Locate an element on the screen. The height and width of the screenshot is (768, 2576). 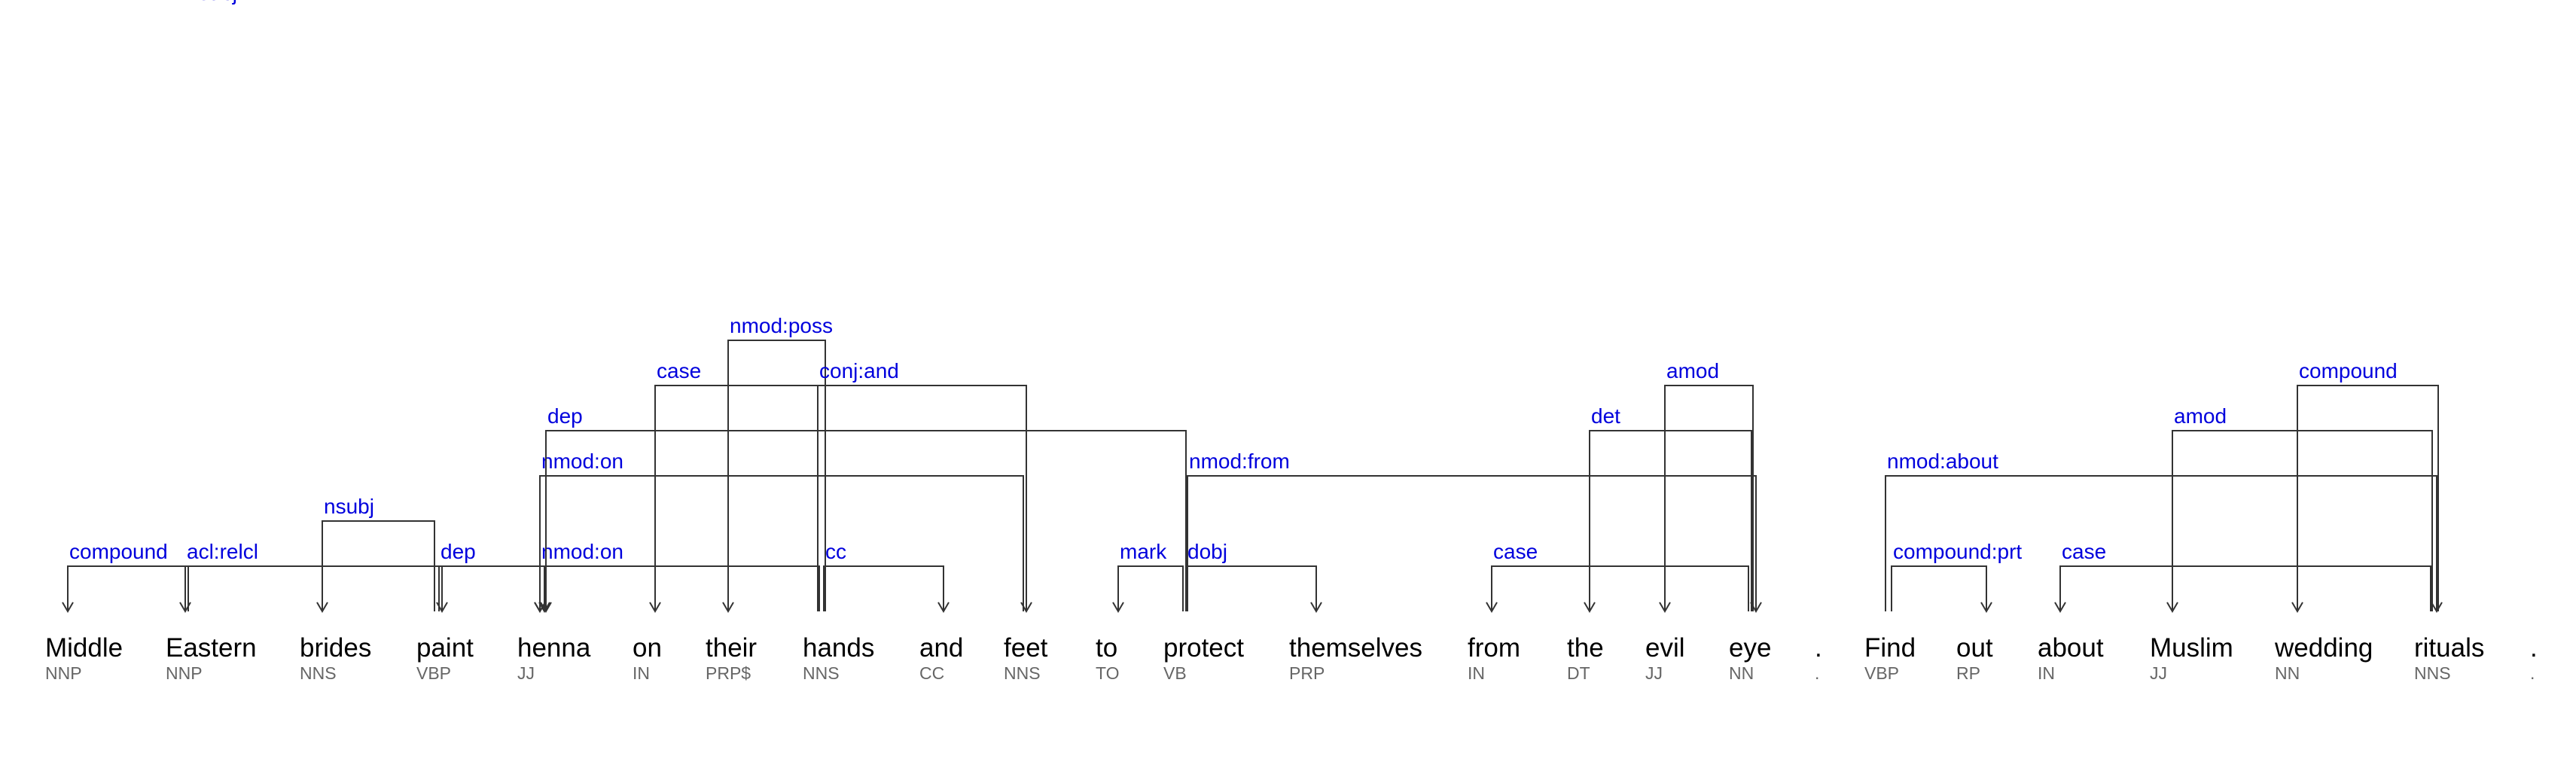
token-pos-tag: PRP$ is located at coordinates (728, 673).